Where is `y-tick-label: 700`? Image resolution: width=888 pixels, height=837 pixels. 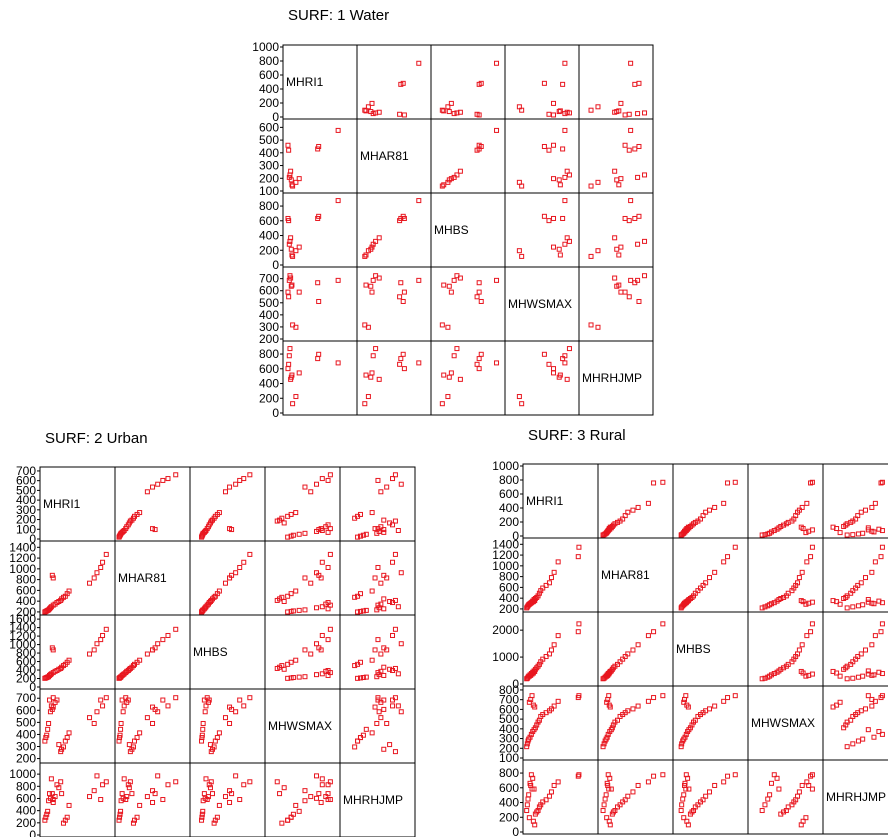
y-tick-label: 700 is located at coordinates (26, 471).